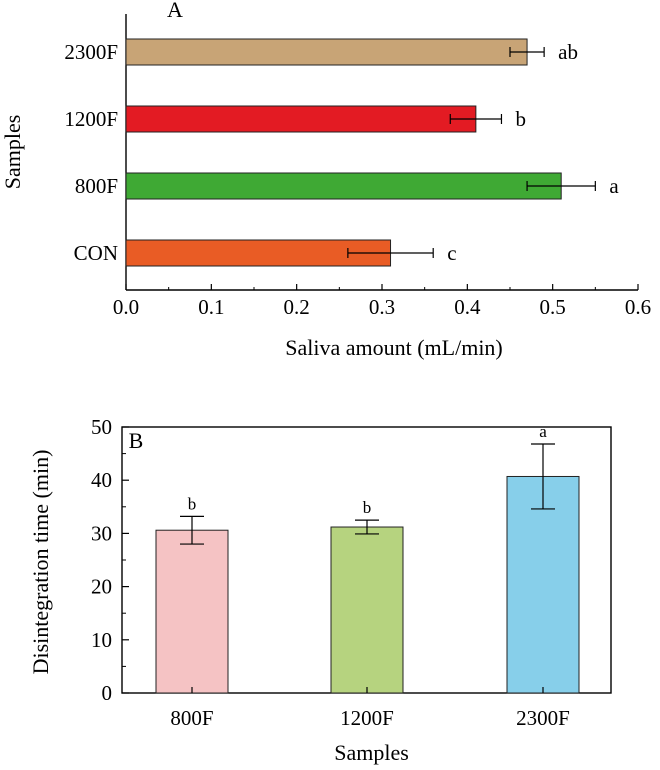  Describe the element at coordinates (614, 186) in the screenshot. I see `significance-label-a: a` at that location.